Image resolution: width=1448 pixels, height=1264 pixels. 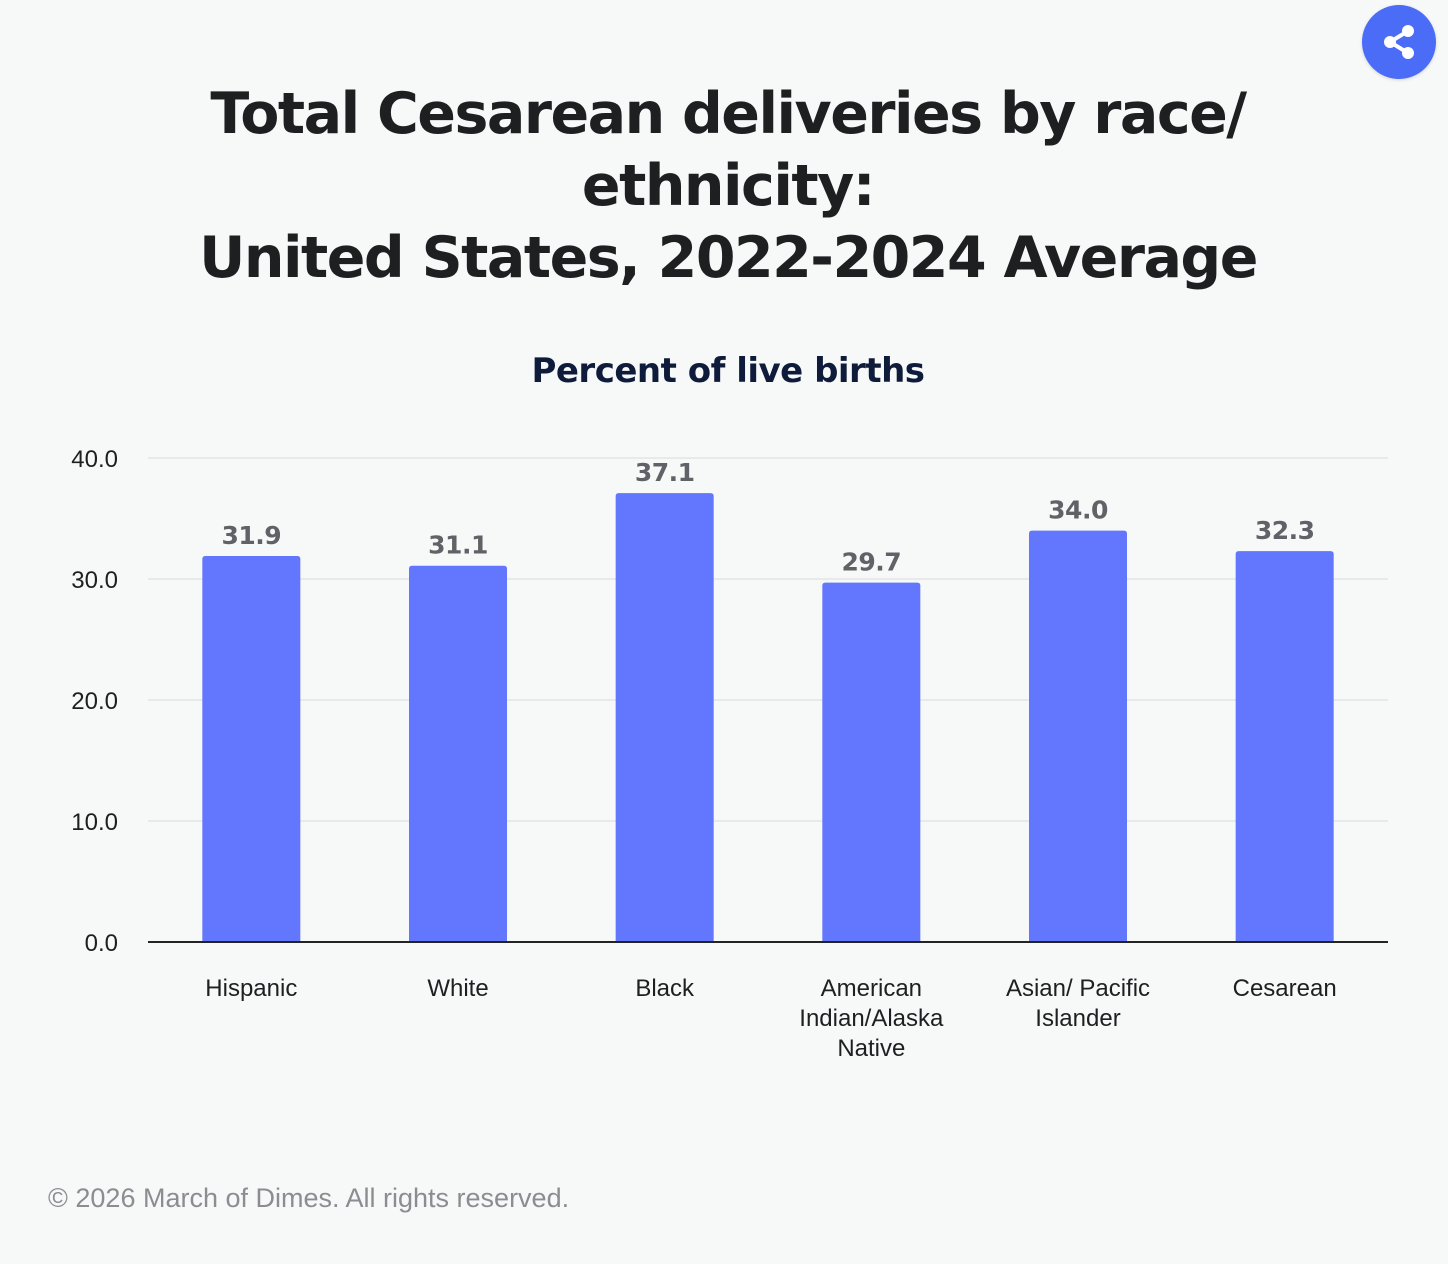 I want to click on share-button, so click(x=1399, y=42).